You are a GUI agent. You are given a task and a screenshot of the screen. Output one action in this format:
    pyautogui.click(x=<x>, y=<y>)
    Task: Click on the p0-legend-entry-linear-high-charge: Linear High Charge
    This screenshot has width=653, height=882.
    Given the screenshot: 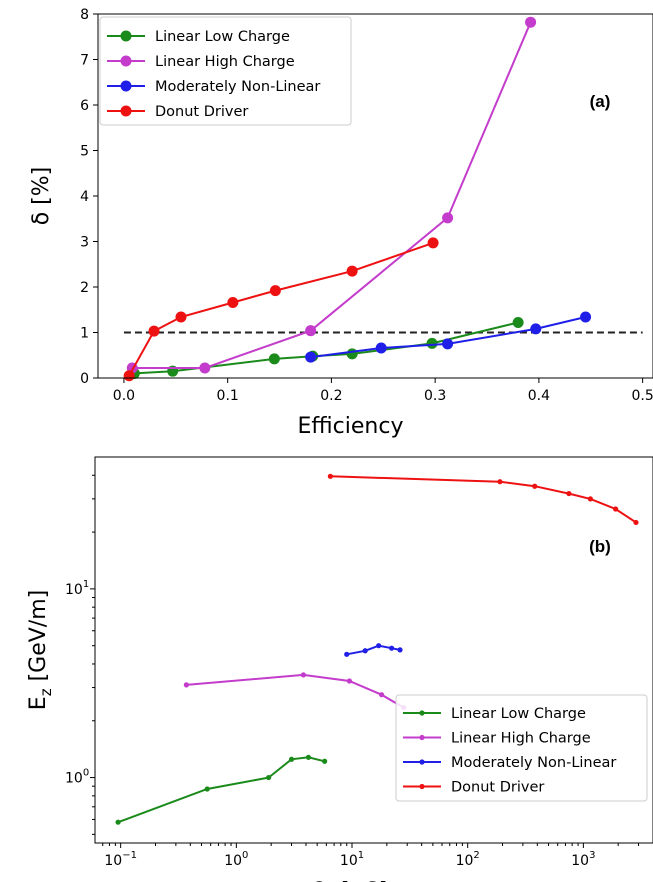 What is the action you would take?
    pyautogui.click(x=201, y=62)
    